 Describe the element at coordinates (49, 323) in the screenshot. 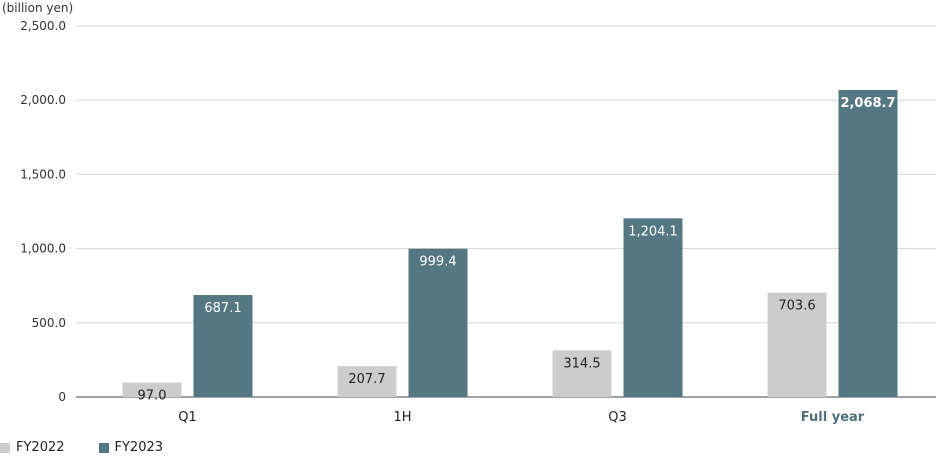

I see `y-tick-label: 500.0` at that location.